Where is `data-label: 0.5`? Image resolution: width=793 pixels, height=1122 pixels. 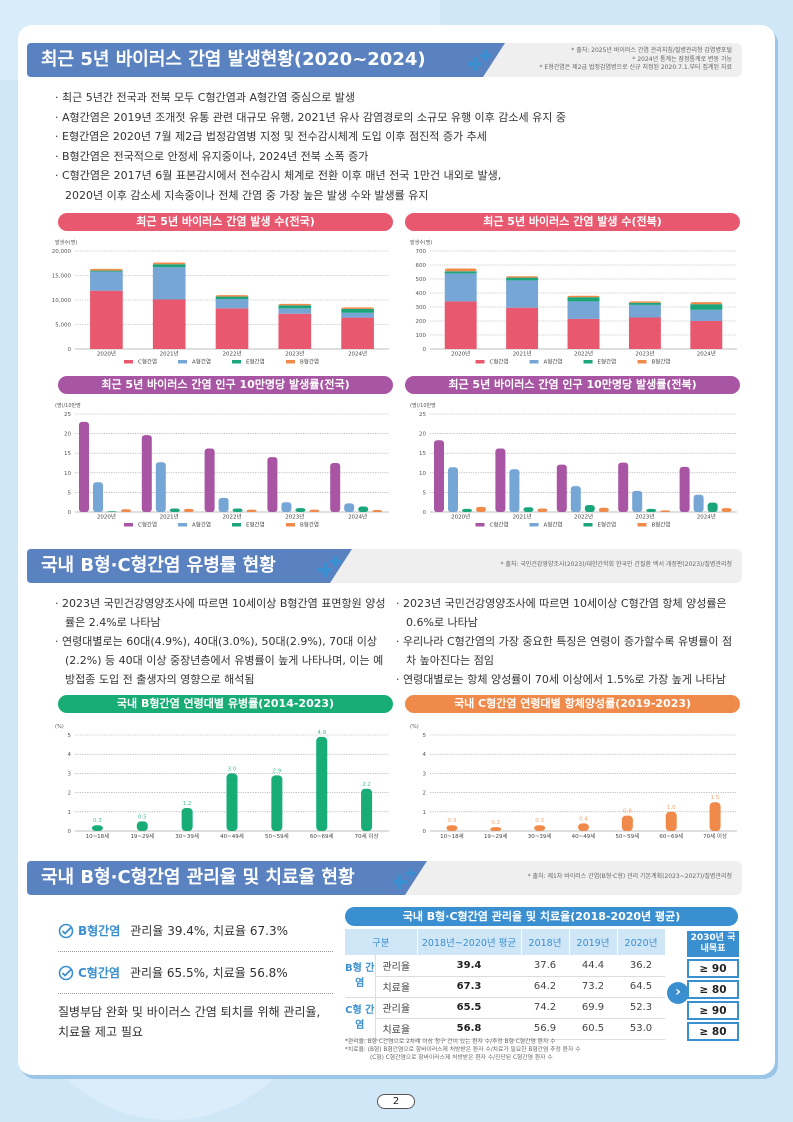 data-label: 0.5 is located at coordinates (142, 817).